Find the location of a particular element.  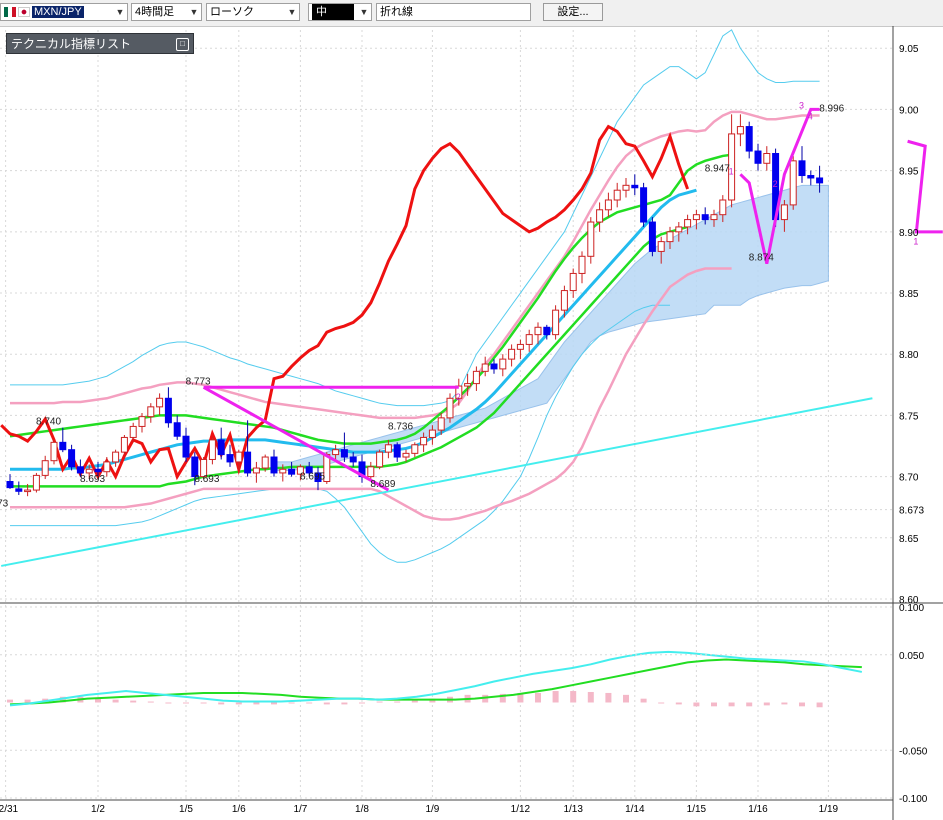

wave-line is located at coordinates (925, 186).